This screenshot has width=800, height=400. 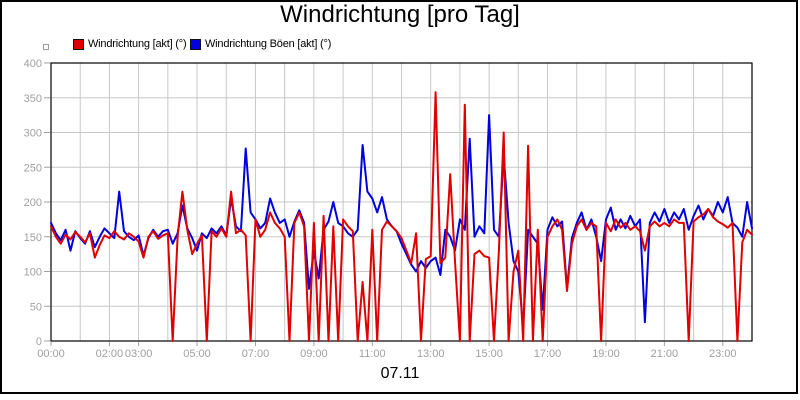 I want to click on x-axis-date-label: 07.11, so click(x=400, y=373).